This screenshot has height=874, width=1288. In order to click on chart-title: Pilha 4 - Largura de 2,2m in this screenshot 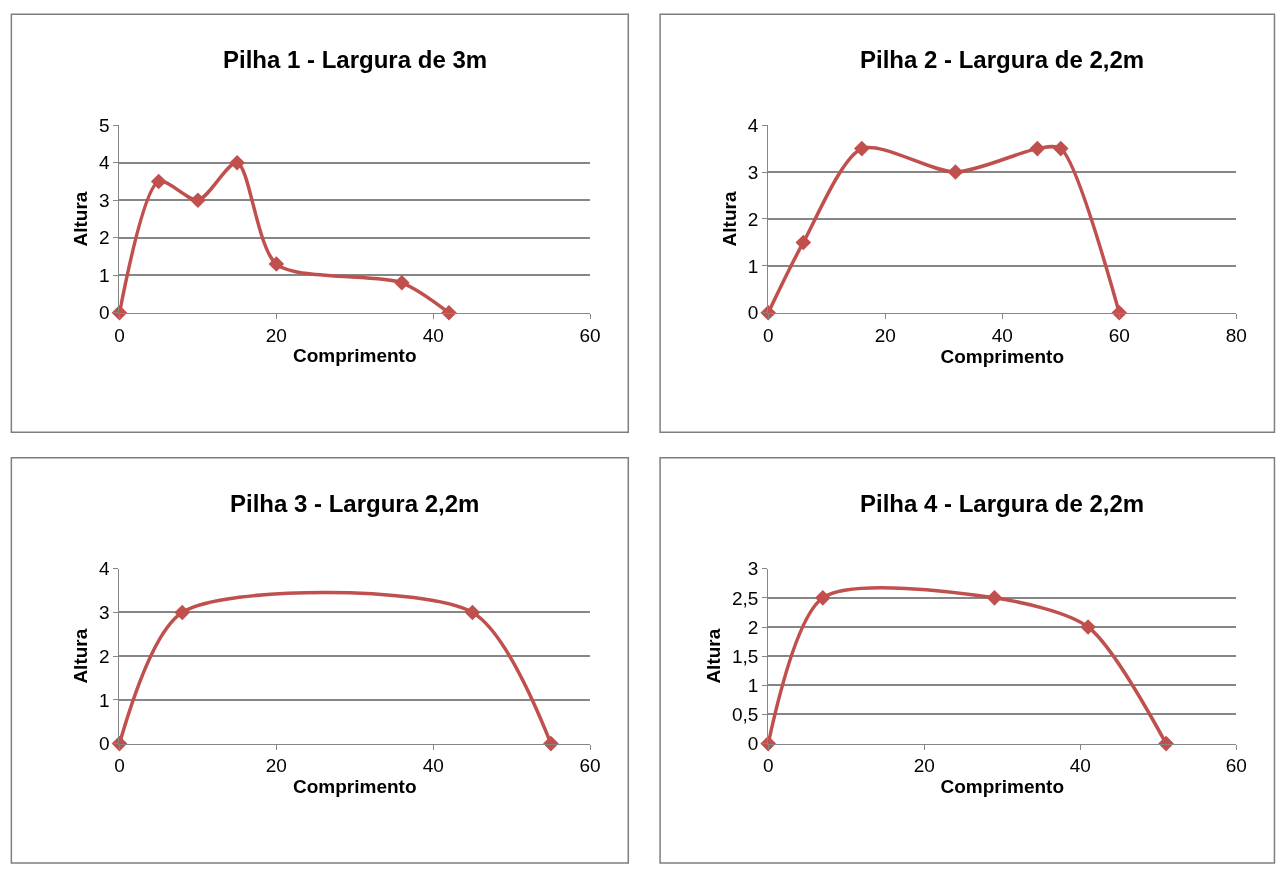, I will do `click(1002, 503)`.